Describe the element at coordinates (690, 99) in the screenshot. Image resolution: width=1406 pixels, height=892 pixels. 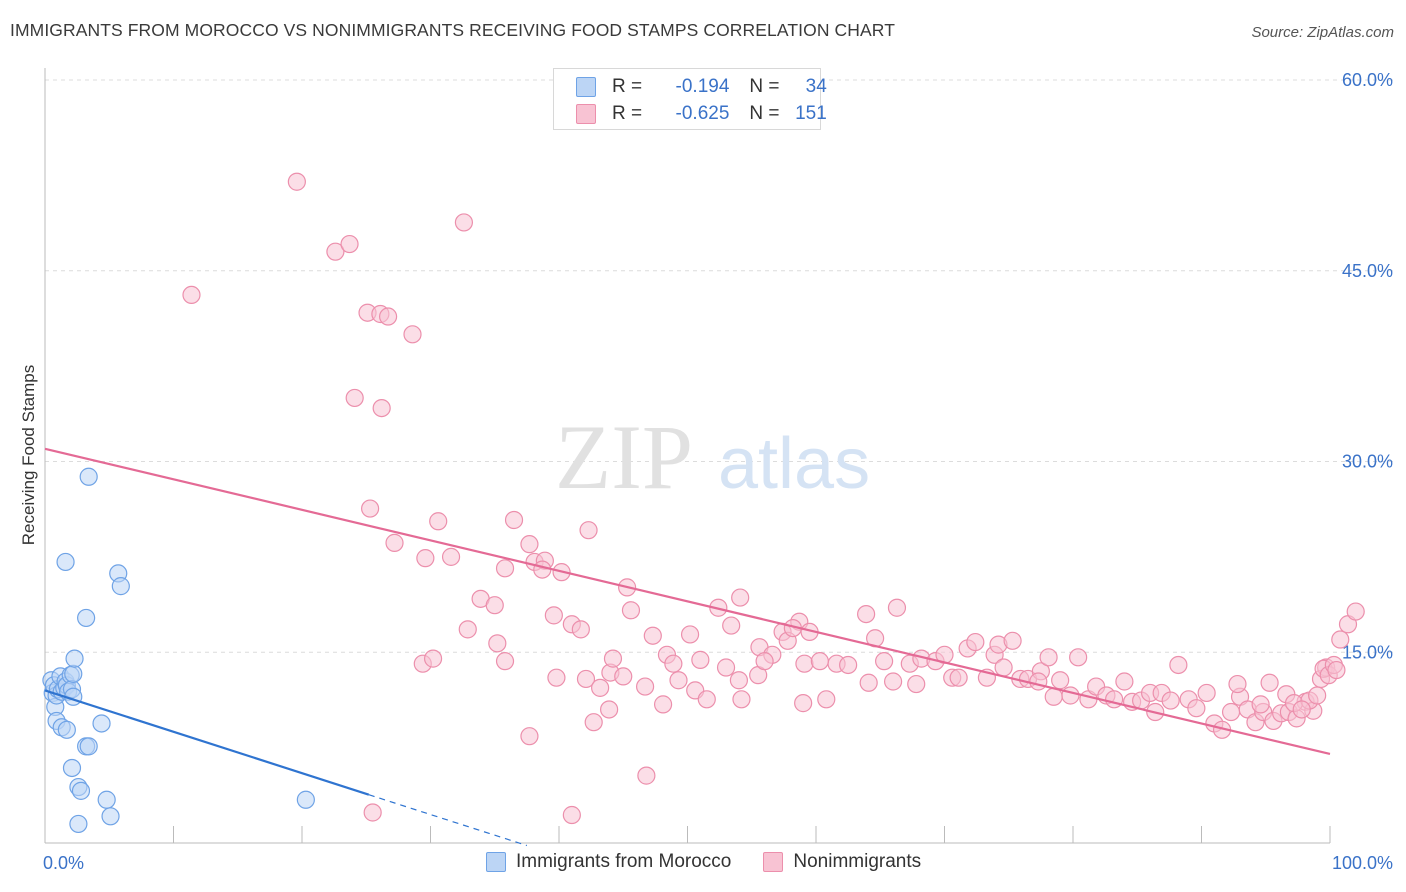
I see `stats-legend: R = -0.194 N = 34 R = -0.625 N = 151` at that location.